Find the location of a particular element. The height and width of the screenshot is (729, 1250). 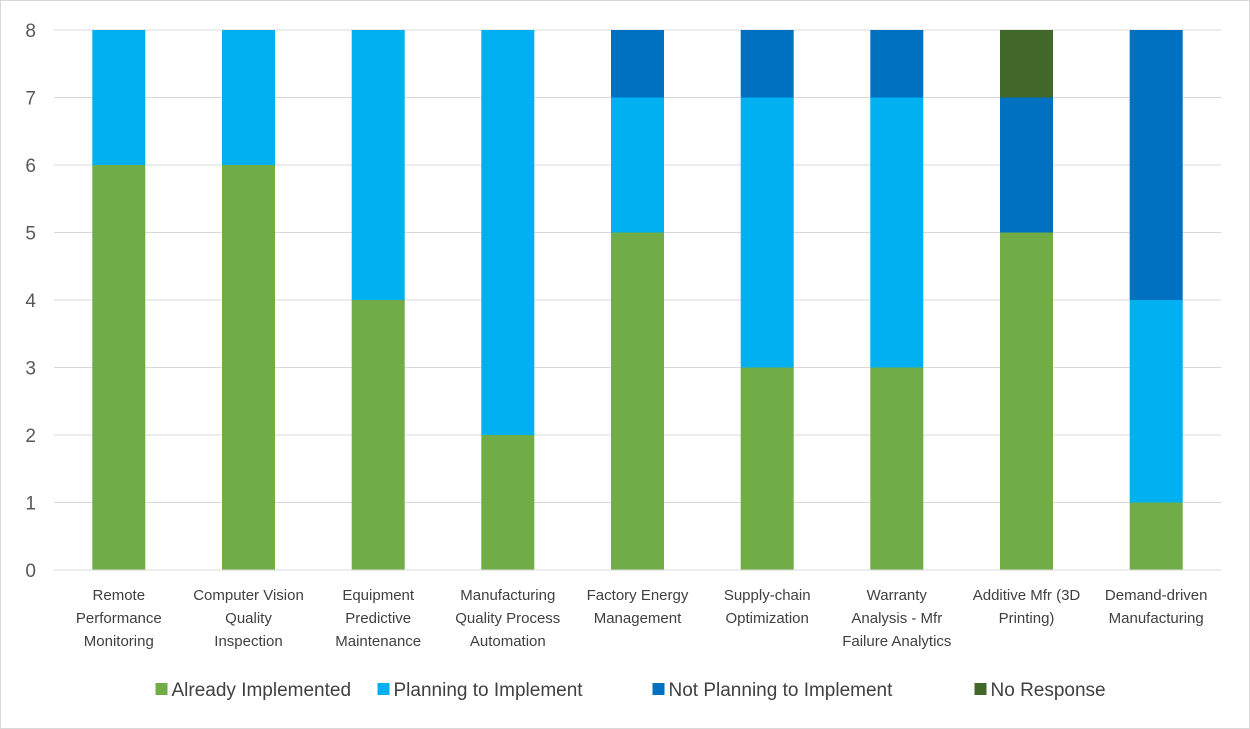

legend-item: No Response is located at coordinates (1040, 690).